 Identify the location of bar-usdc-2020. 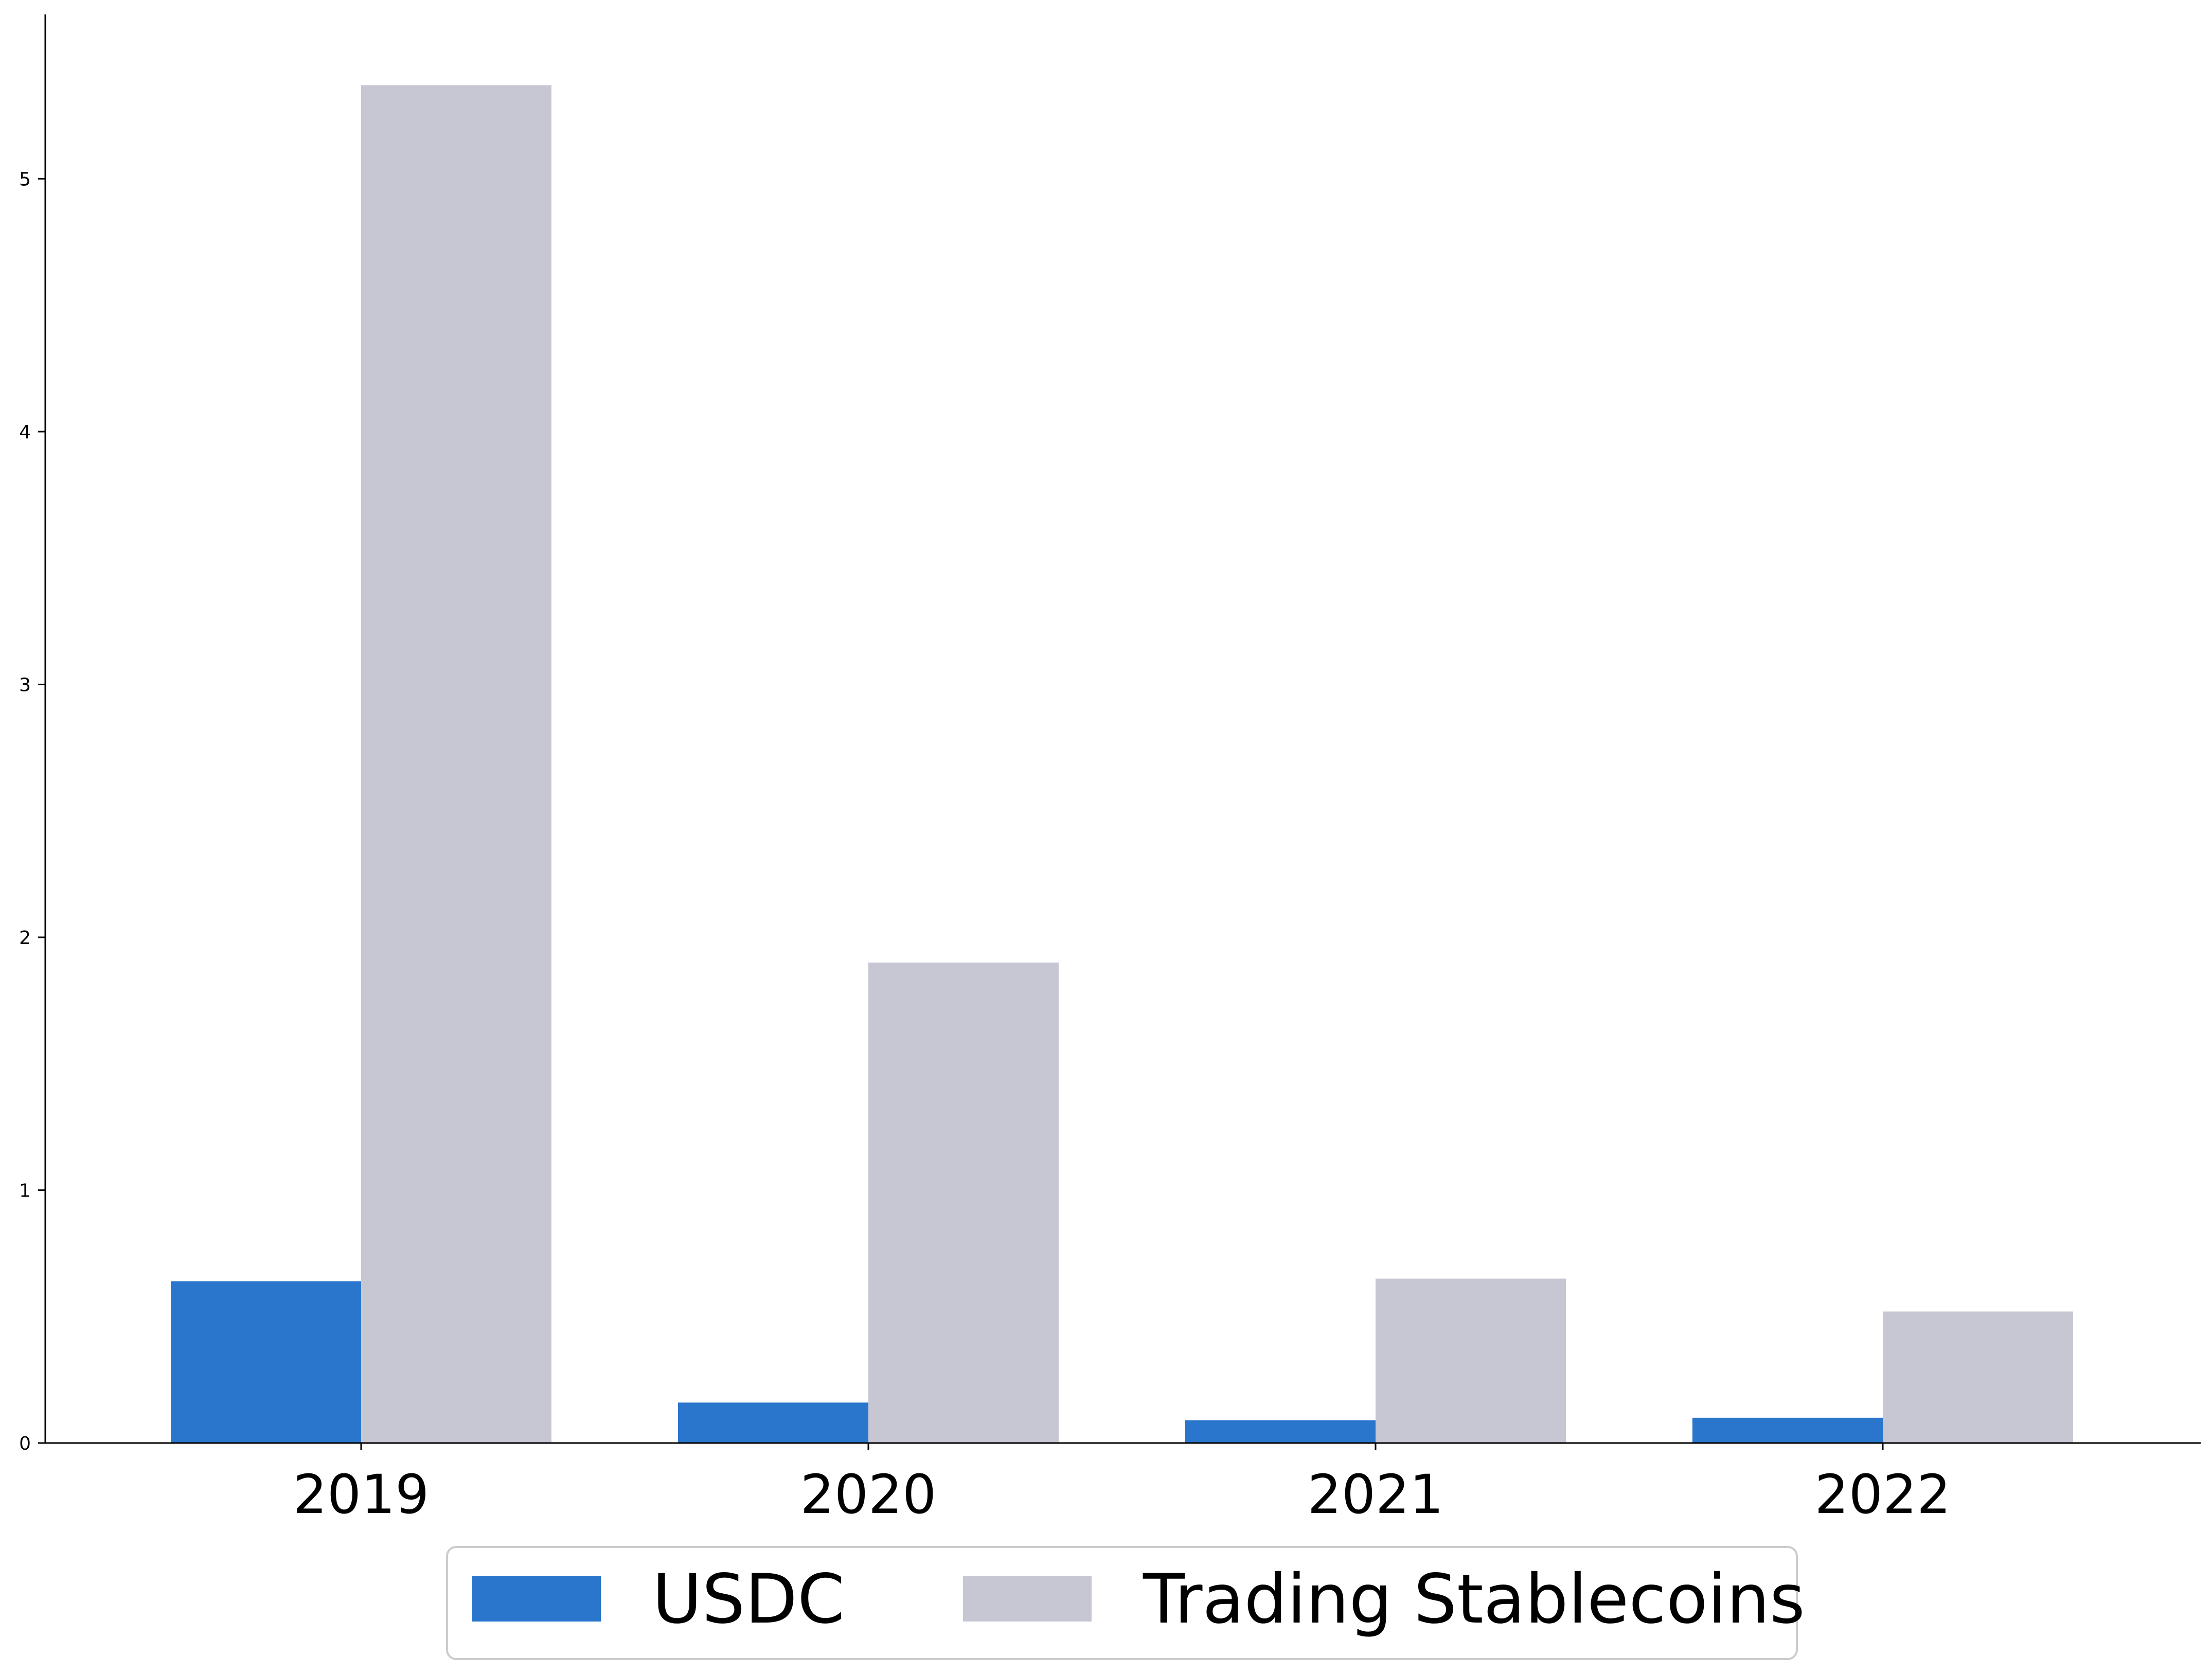
(773, 1422).